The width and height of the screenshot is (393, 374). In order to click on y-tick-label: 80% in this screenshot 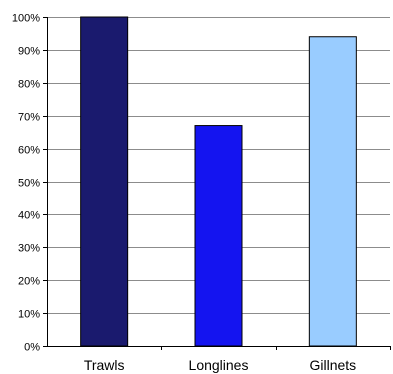, I will do `click(29, 85)`.